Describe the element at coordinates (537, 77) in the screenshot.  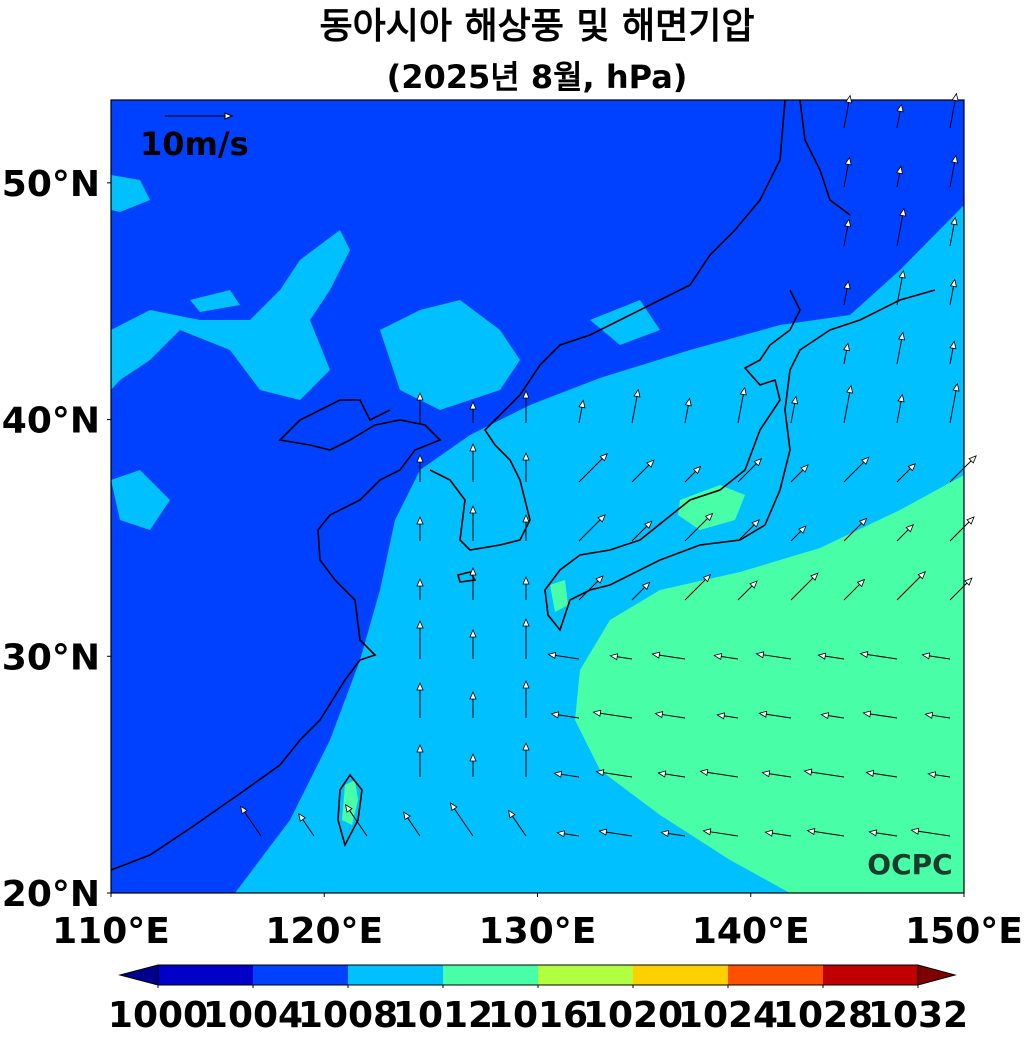
I see `subtitle: (2025년 8월, hPa)` at that location.